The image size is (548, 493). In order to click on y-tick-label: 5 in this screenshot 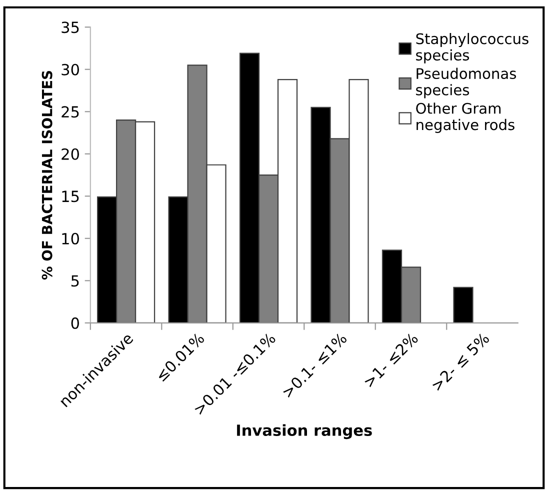, I will do `click(75, 281)`.